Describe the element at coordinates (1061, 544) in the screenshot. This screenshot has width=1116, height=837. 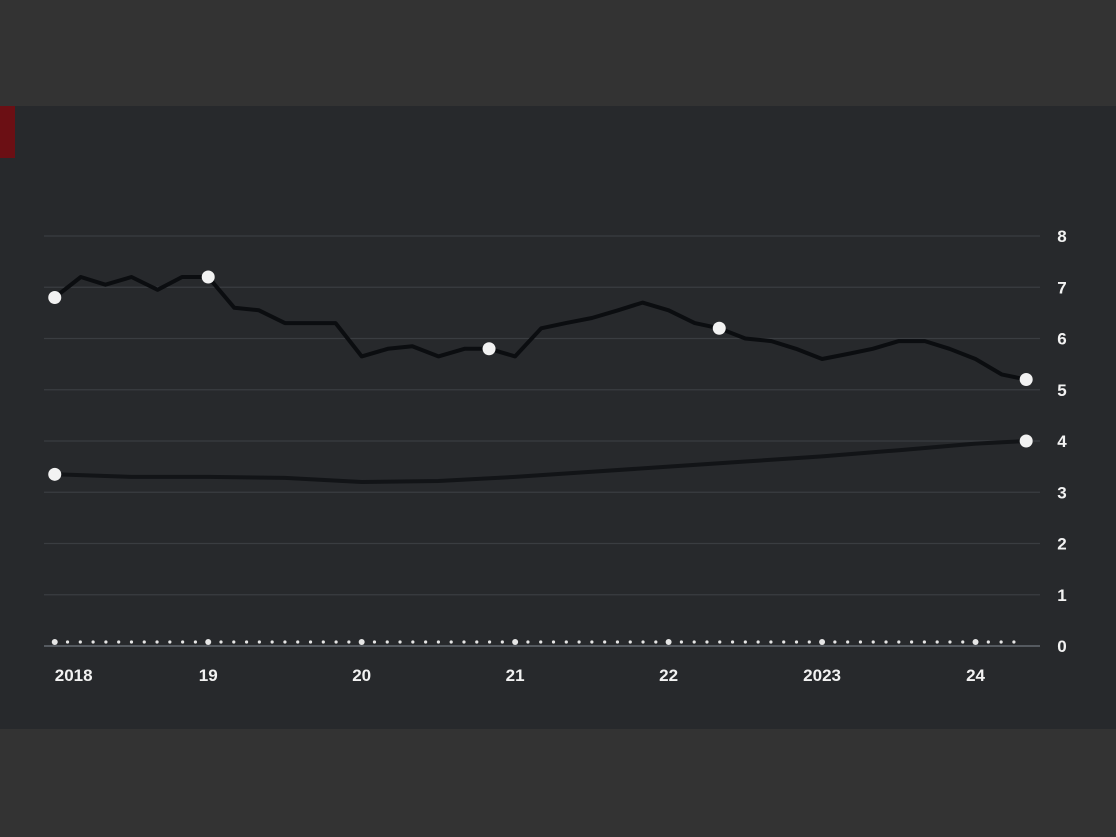
I see `y-tick-label: 2` at that location.